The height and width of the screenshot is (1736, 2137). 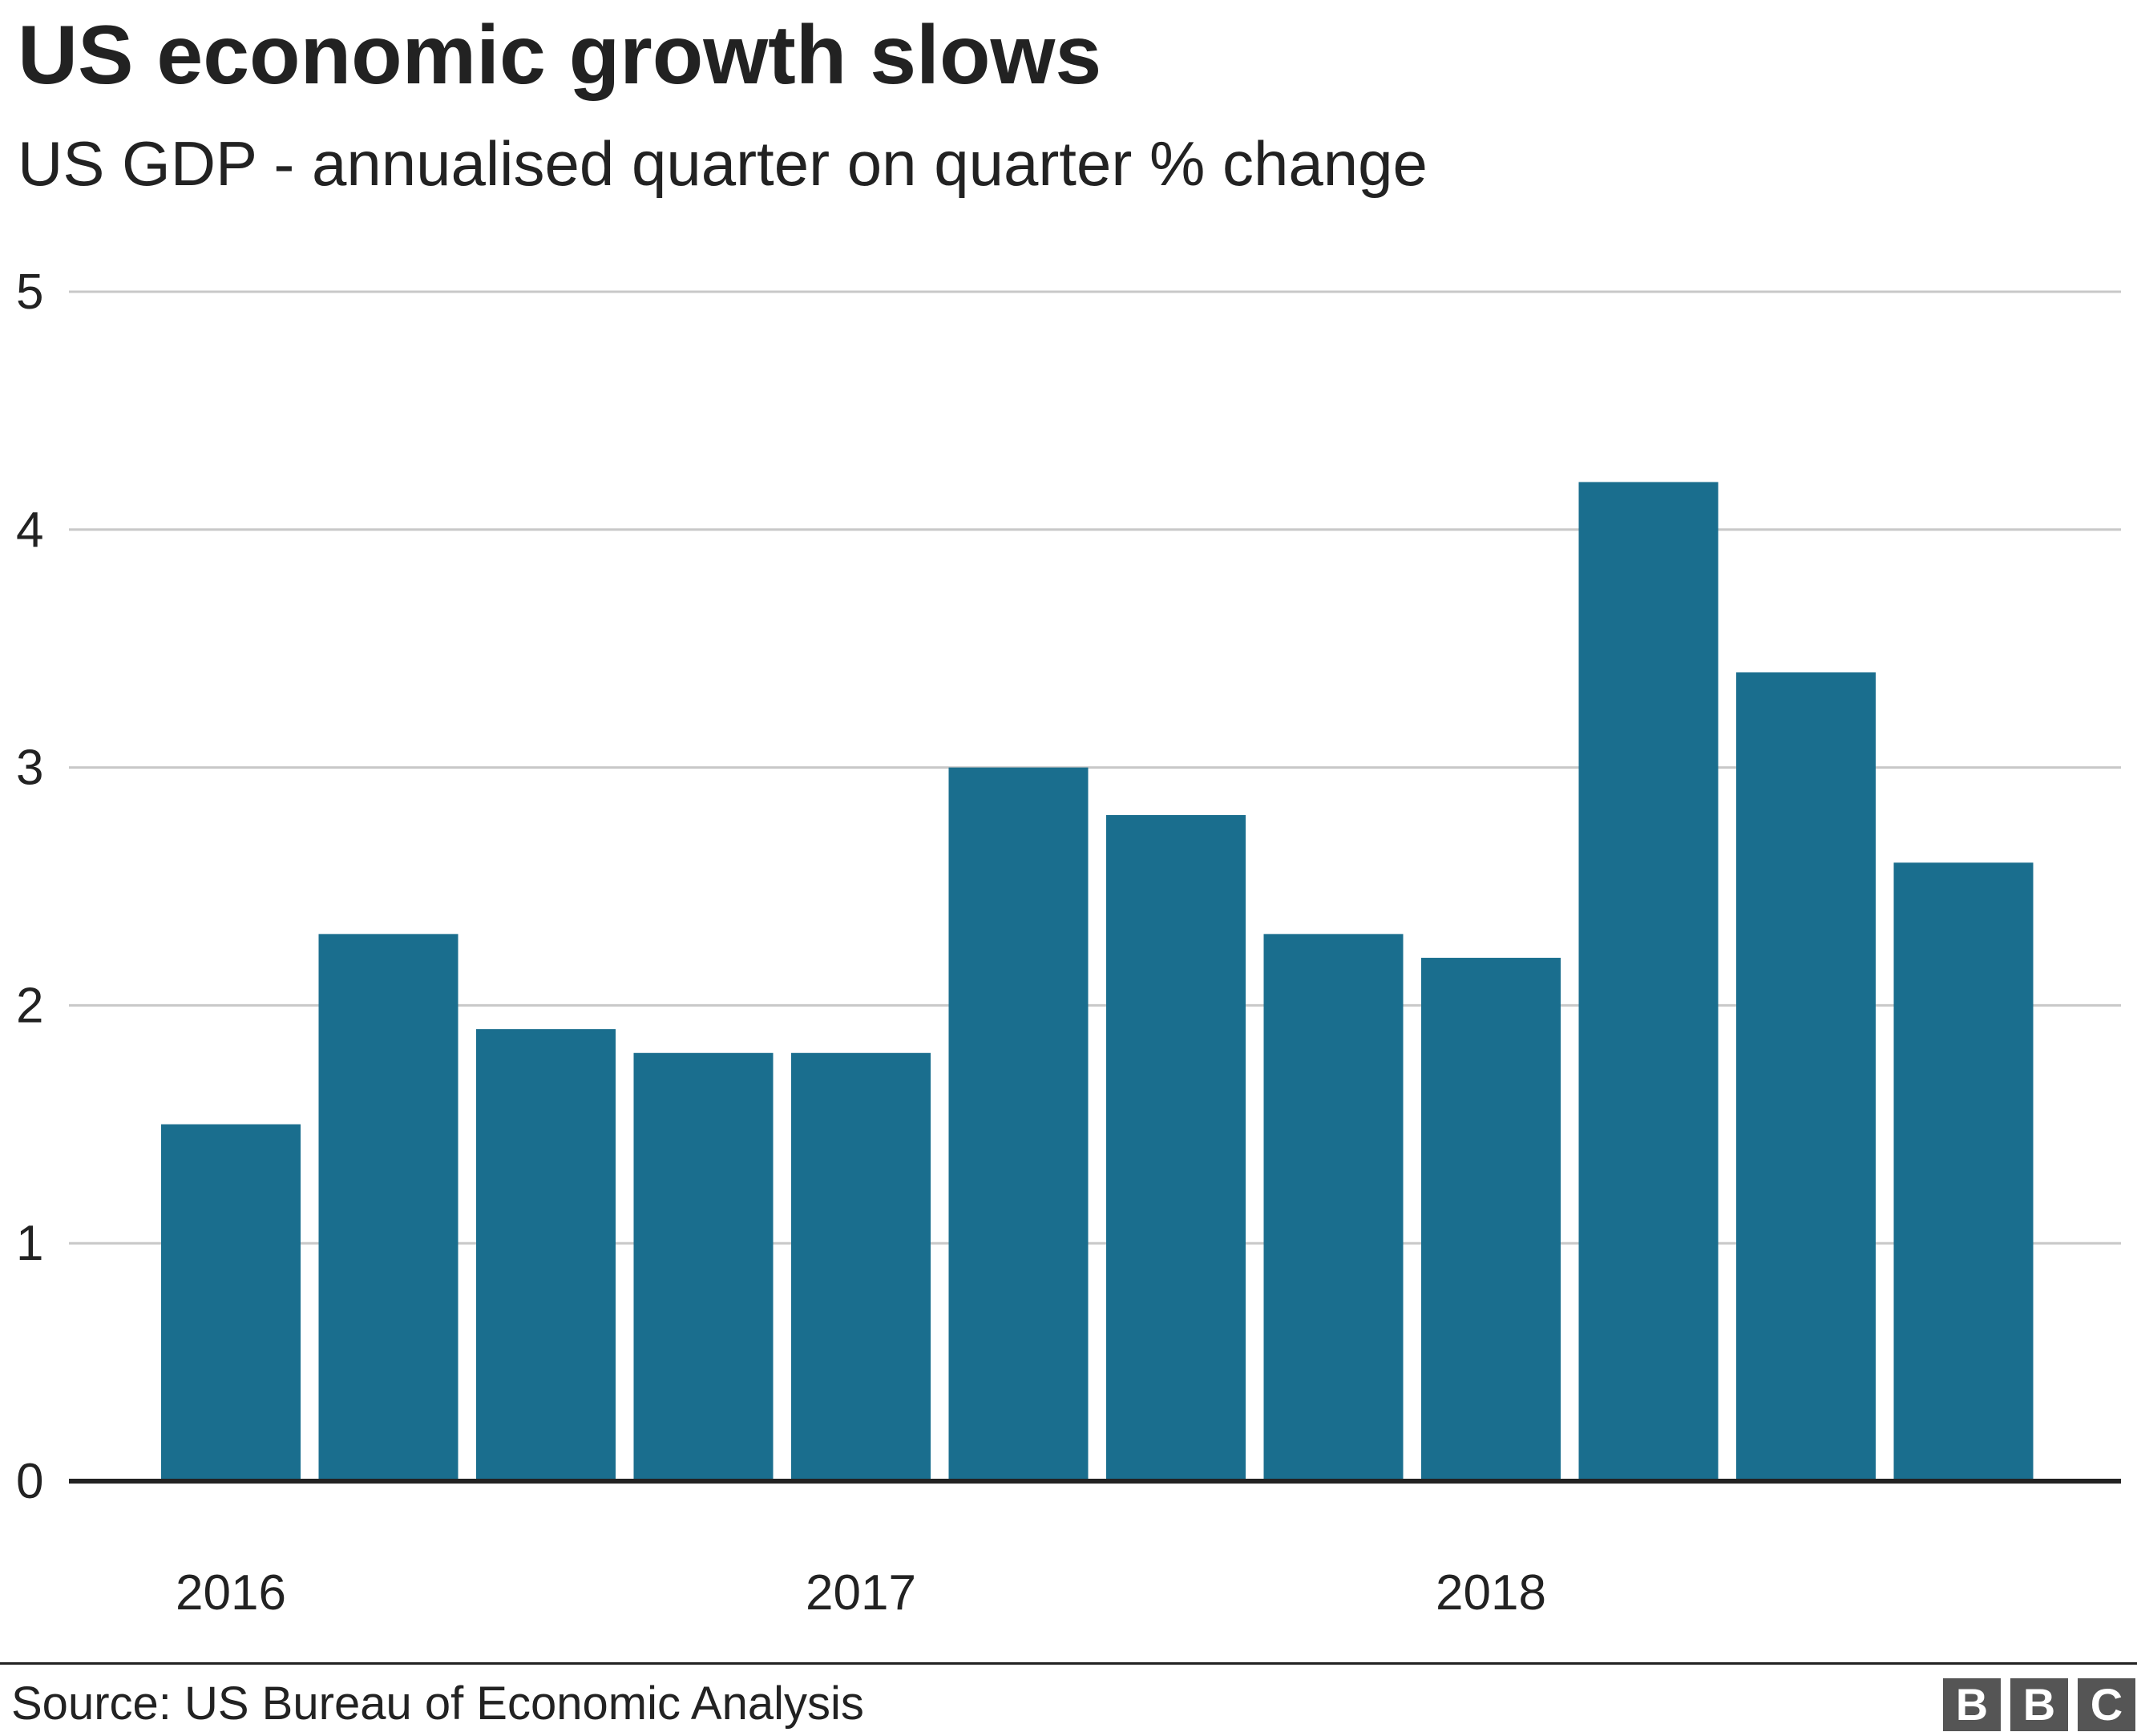 I want to click on x-tick-label: 2017, so click(x=861, y=1593).